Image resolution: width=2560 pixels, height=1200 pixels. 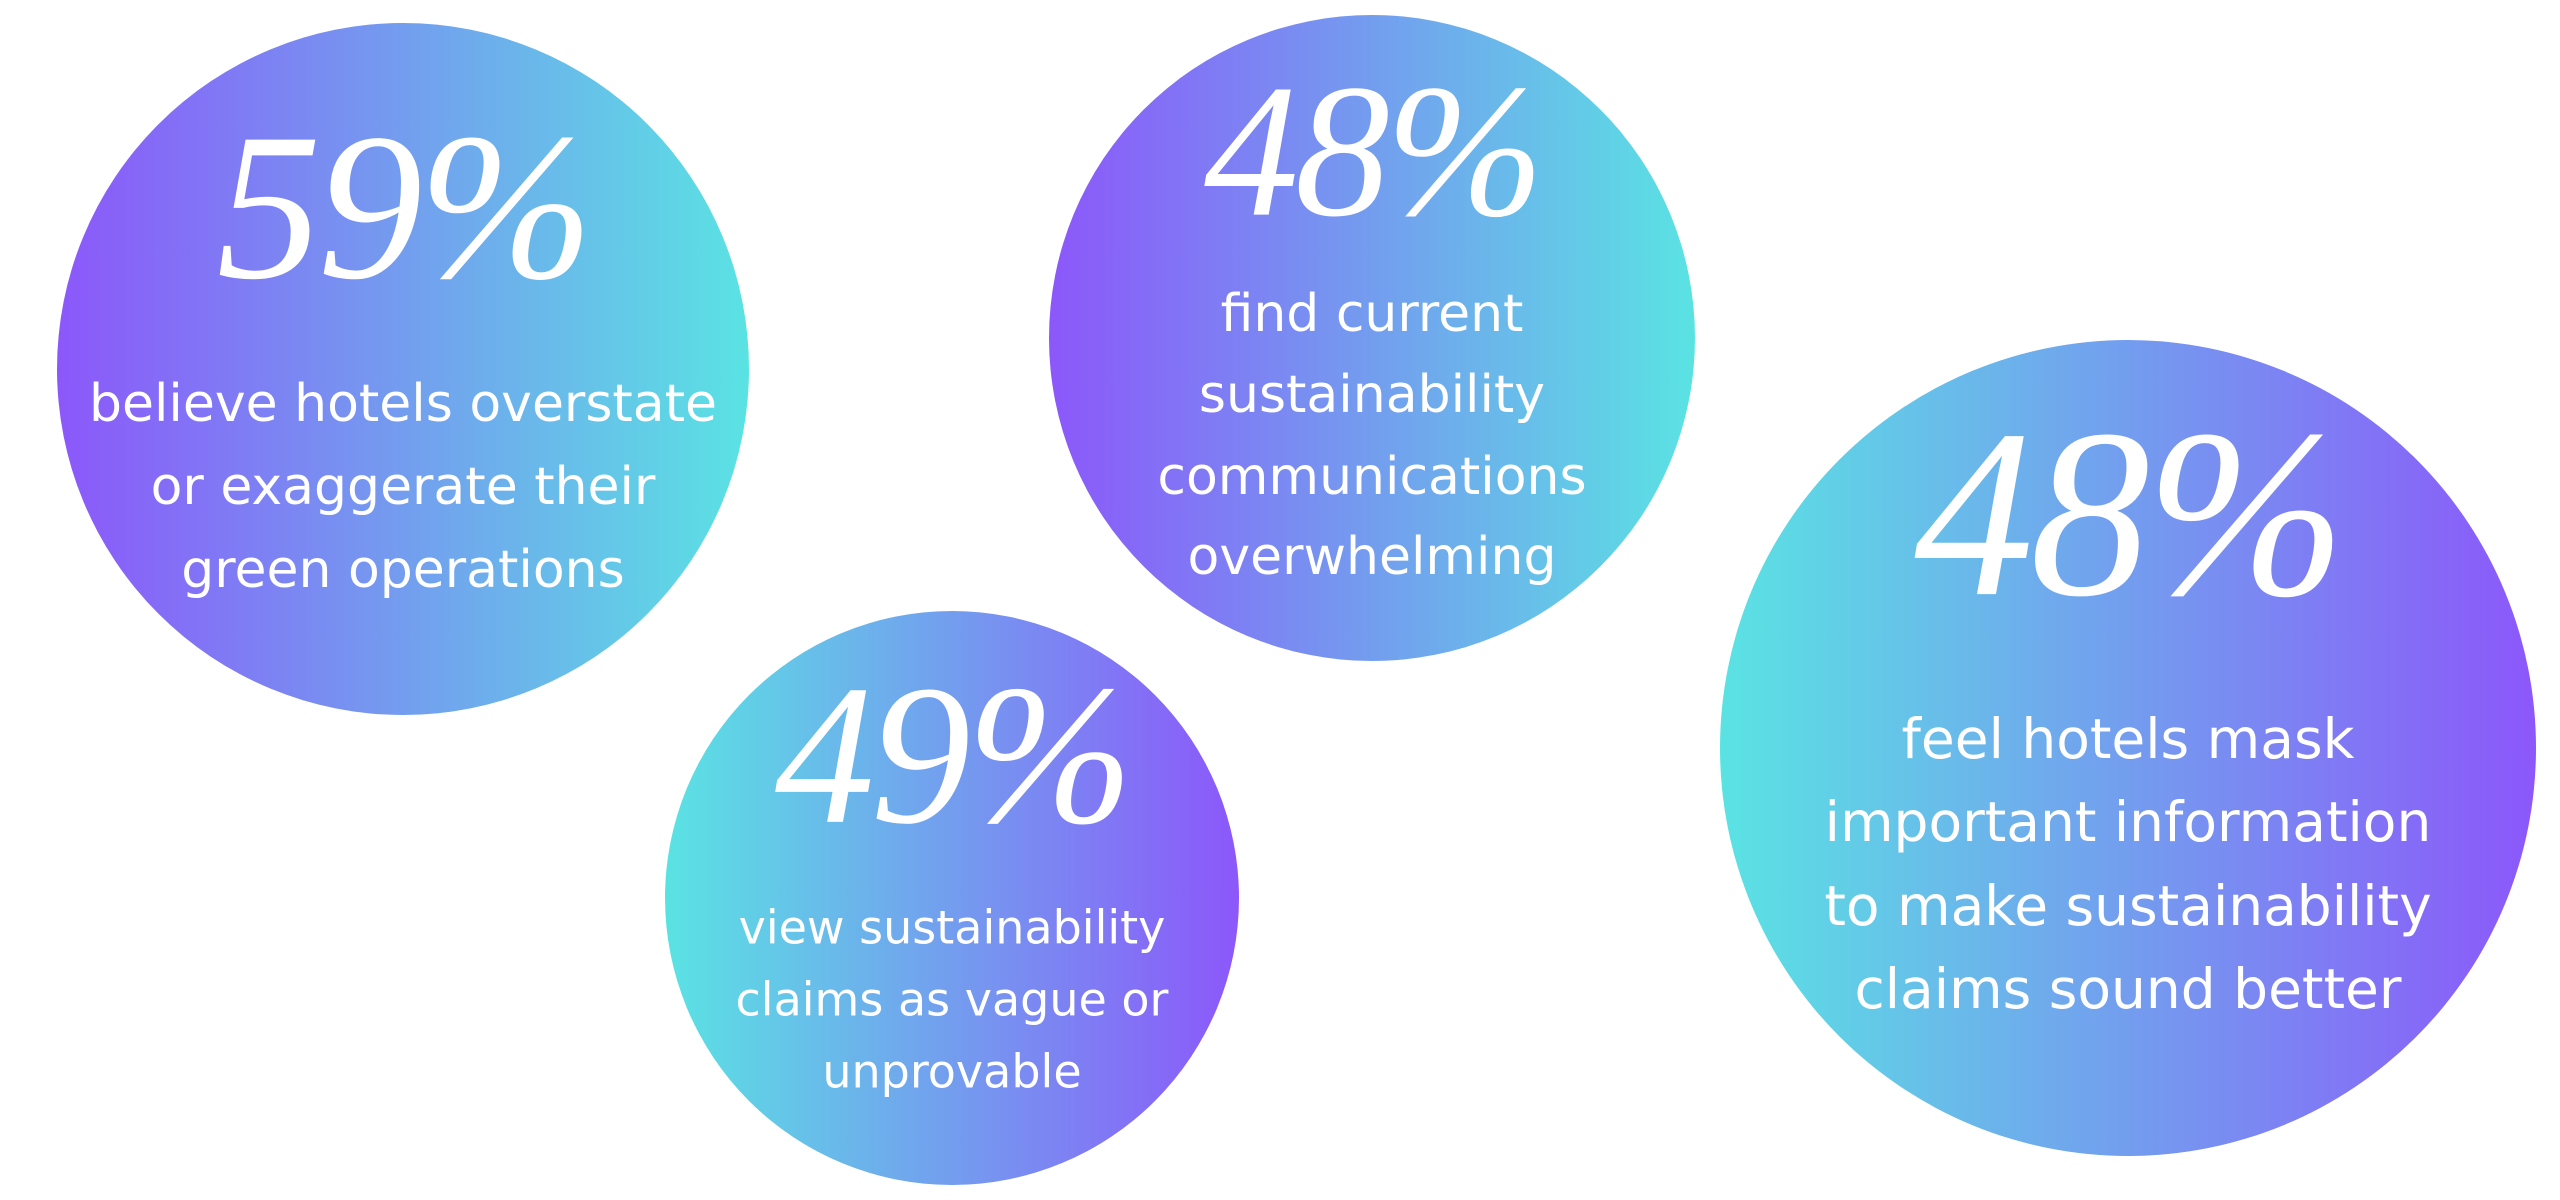 I want to click on stat-description: sustainability, so click(x=1372, y=395).